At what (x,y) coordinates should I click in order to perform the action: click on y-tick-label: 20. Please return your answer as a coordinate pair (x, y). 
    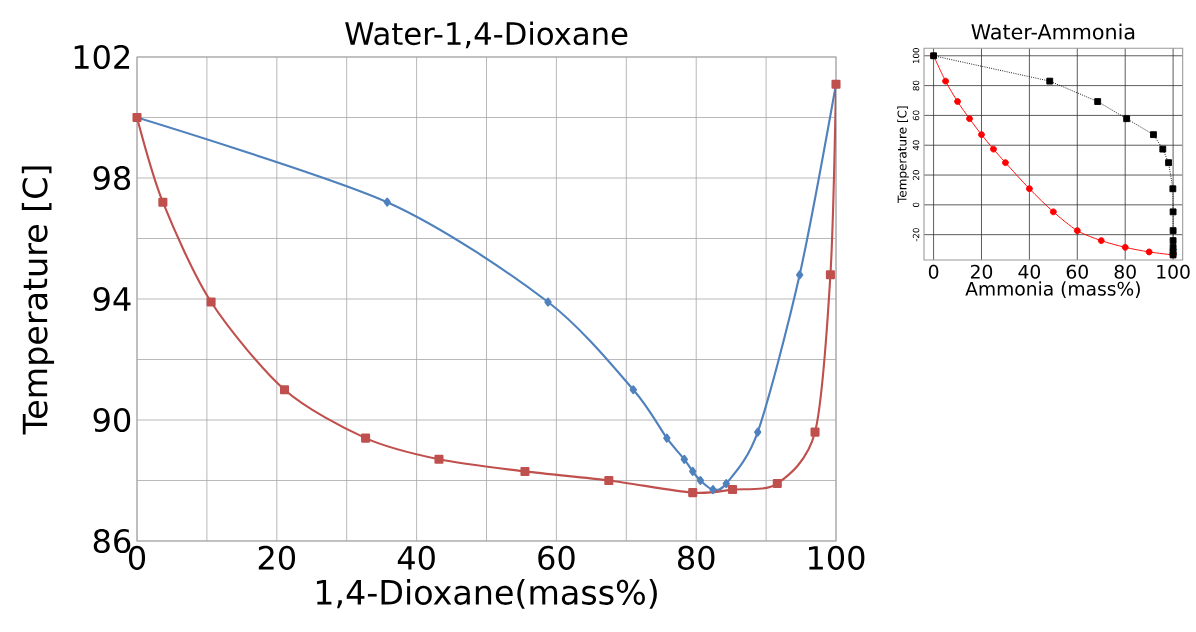
    Looking at the image, I should click on (916, 175).